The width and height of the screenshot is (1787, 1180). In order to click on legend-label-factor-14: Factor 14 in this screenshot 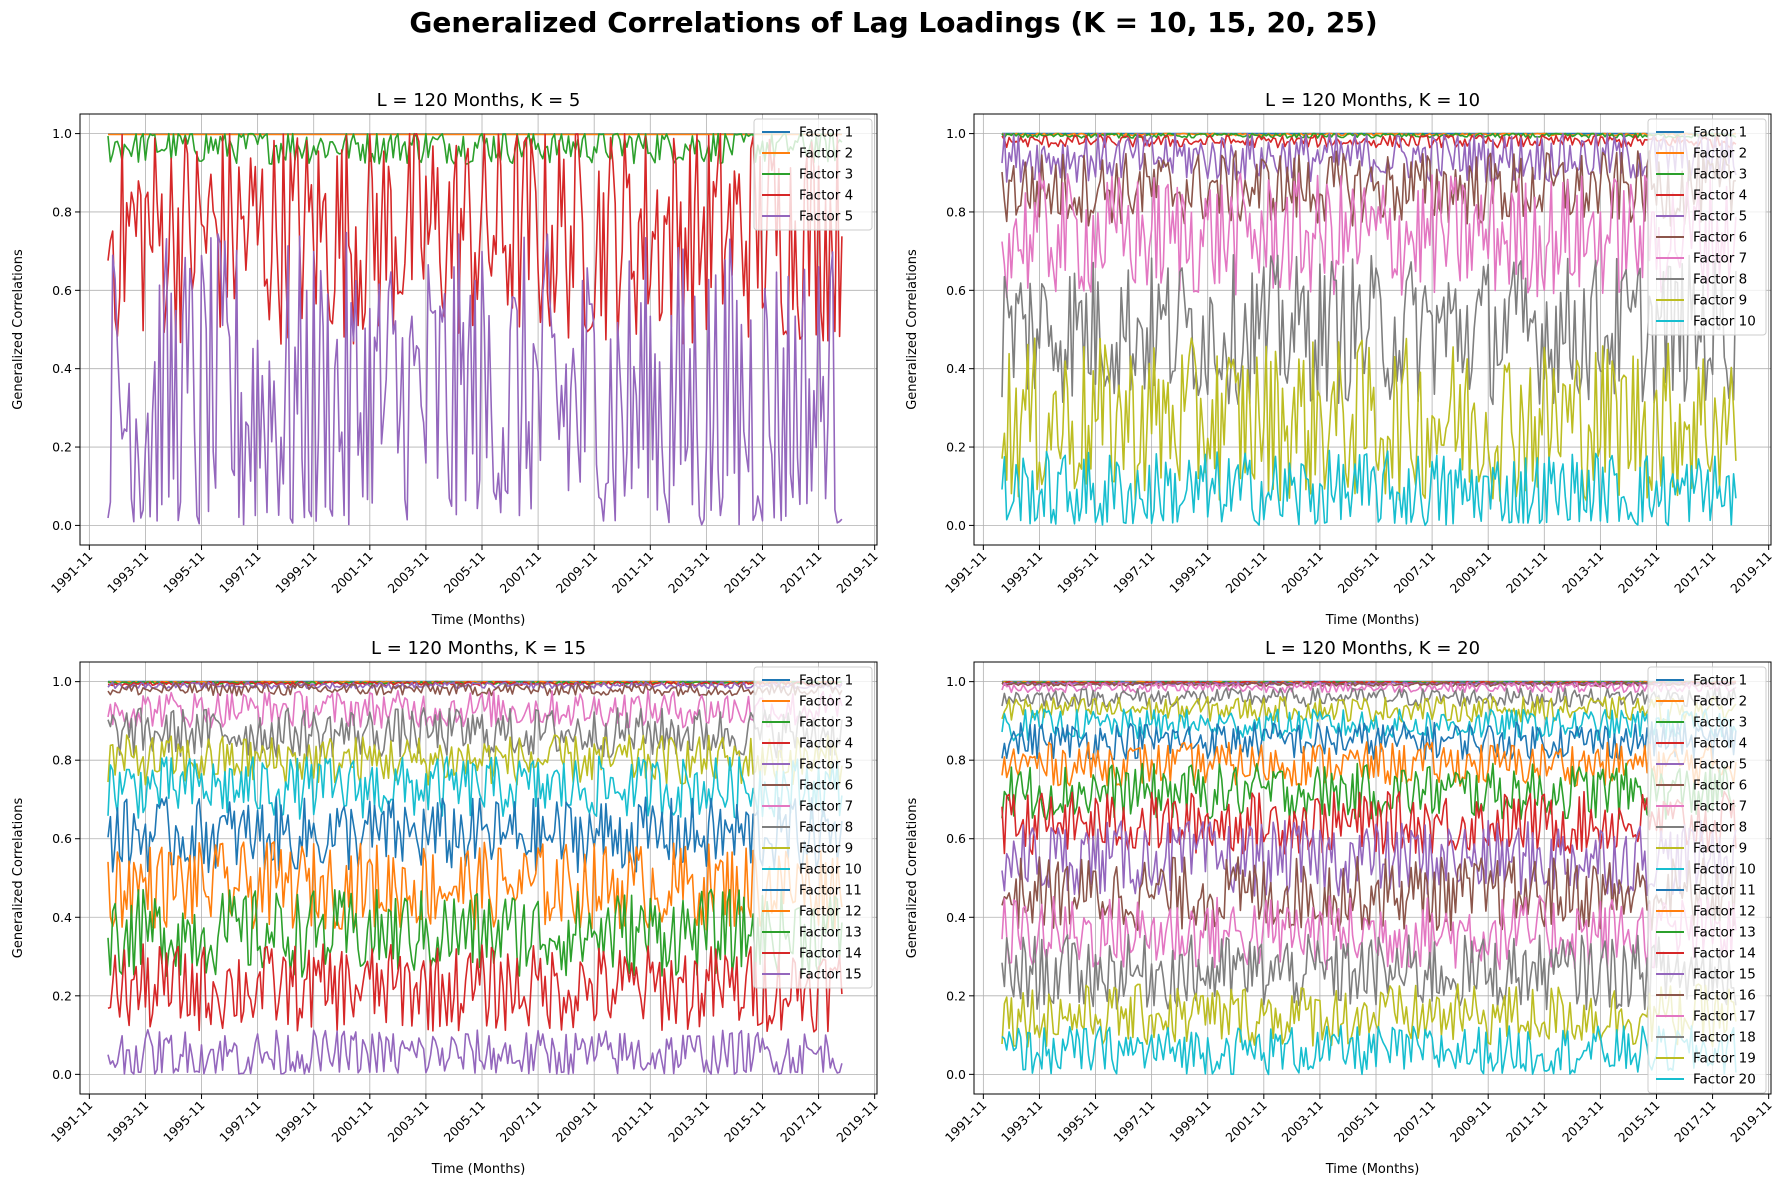, I will do `click(830, 954)`.